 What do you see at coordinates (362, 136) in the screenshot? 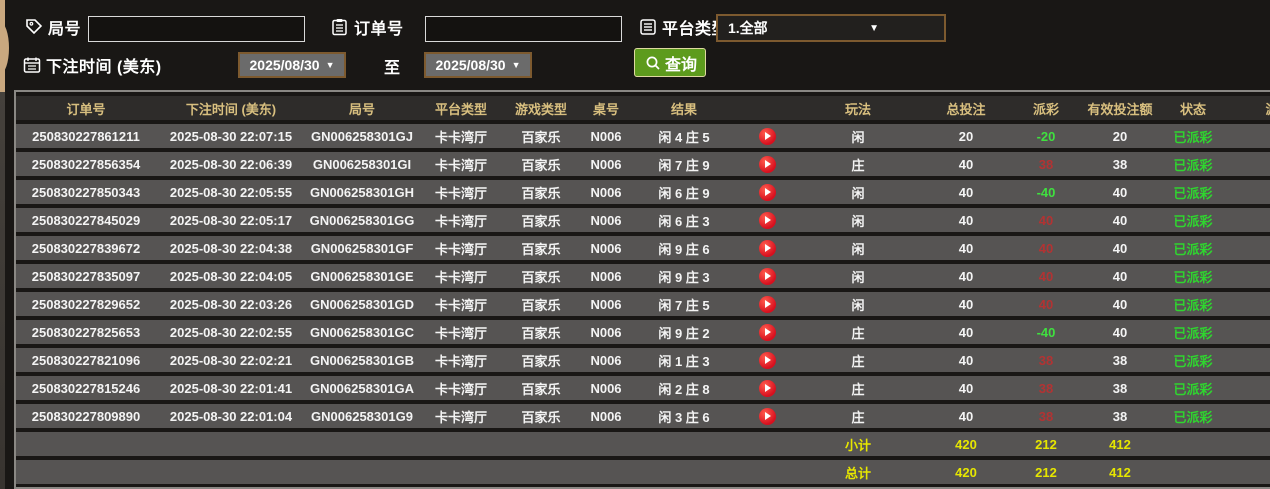
I see `cell-round-number: GN006258301GJ` at bounding box center [362, 136].